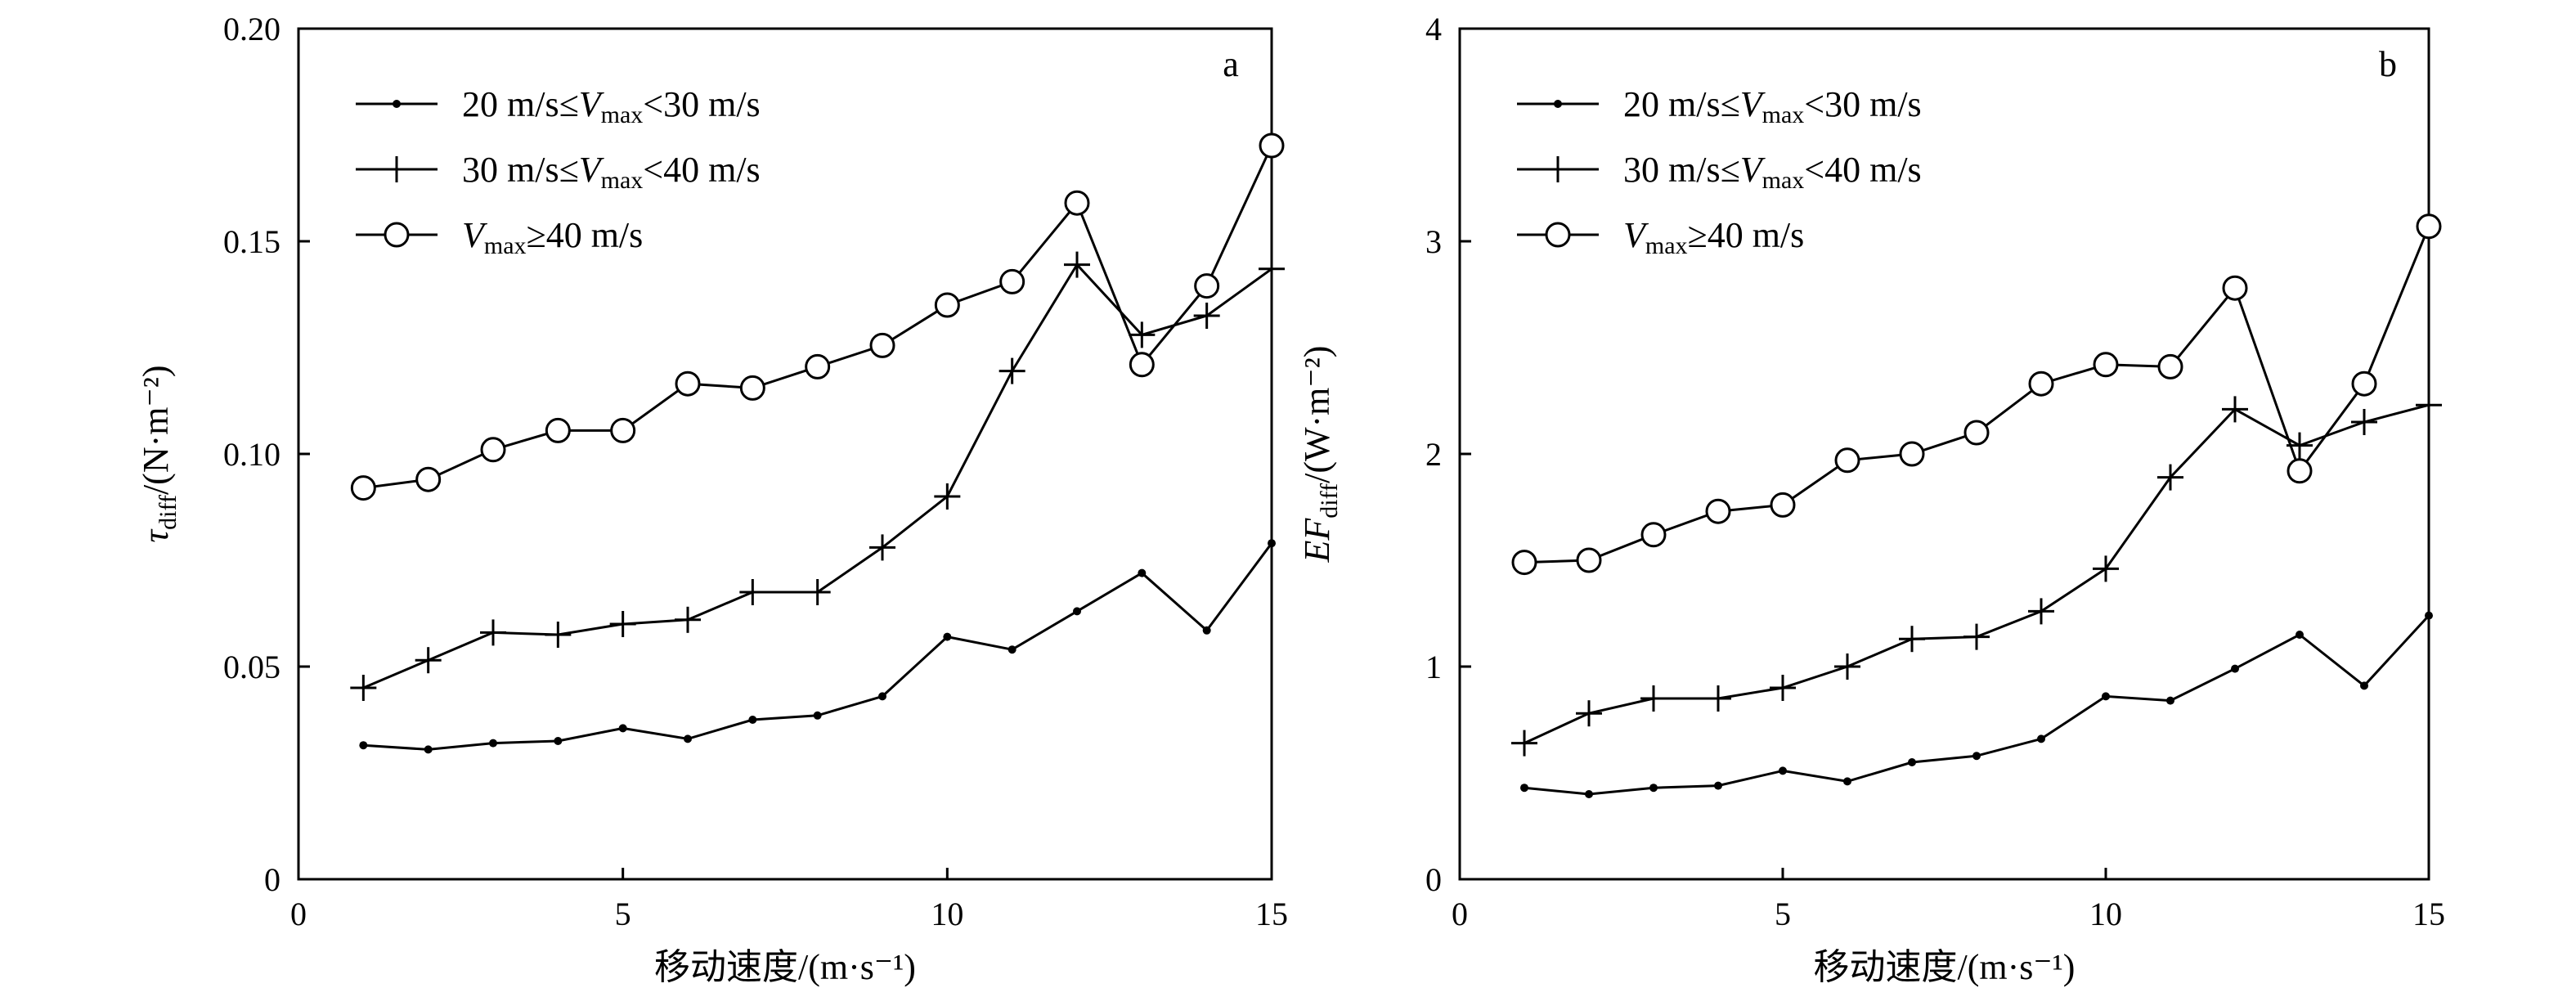 This screenshot has height=1006, width=2576. What do you see at coordinates (156, 430) in the screenshot?
I see `y-axis-label-unit: /(N·m⁻²)` at bounding box center [156, 430].